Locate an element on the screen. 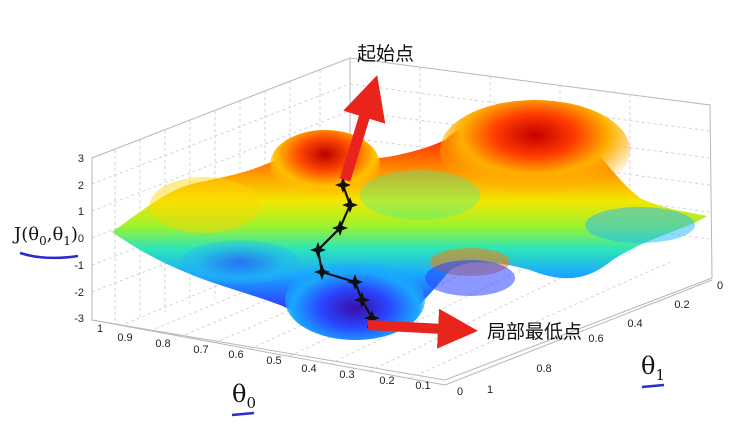  z-axis-ticks: 3 2 1 0 -1 -2 -3 is located at coordinates (79, 239).